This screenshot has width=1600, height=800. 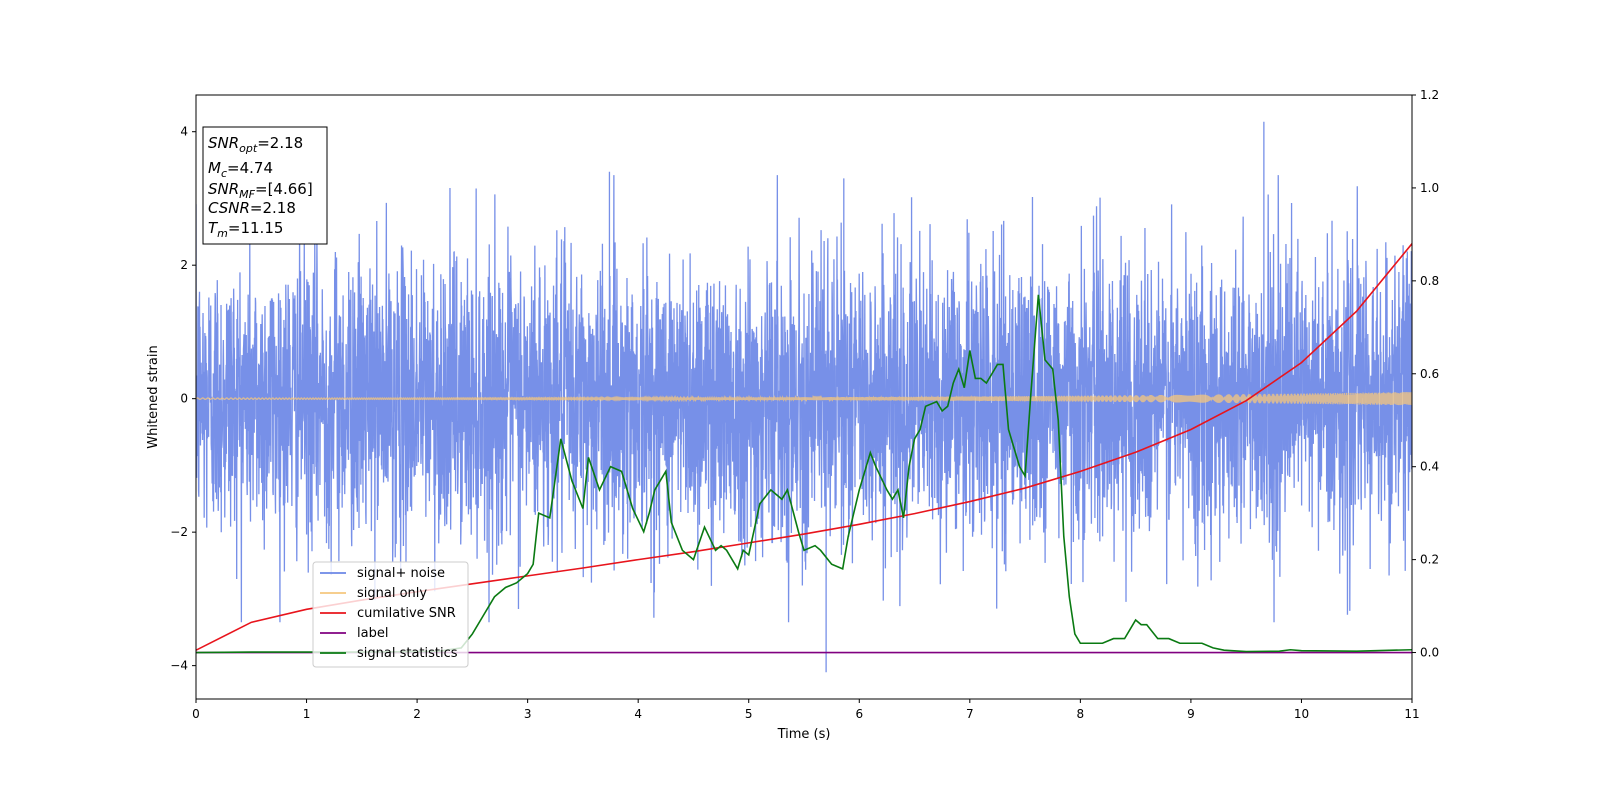 What do you see at coordinates (1429, 281) in the screenshot?
I see `y2-tick-label: 0.8` at bounding box center [1429, 281].